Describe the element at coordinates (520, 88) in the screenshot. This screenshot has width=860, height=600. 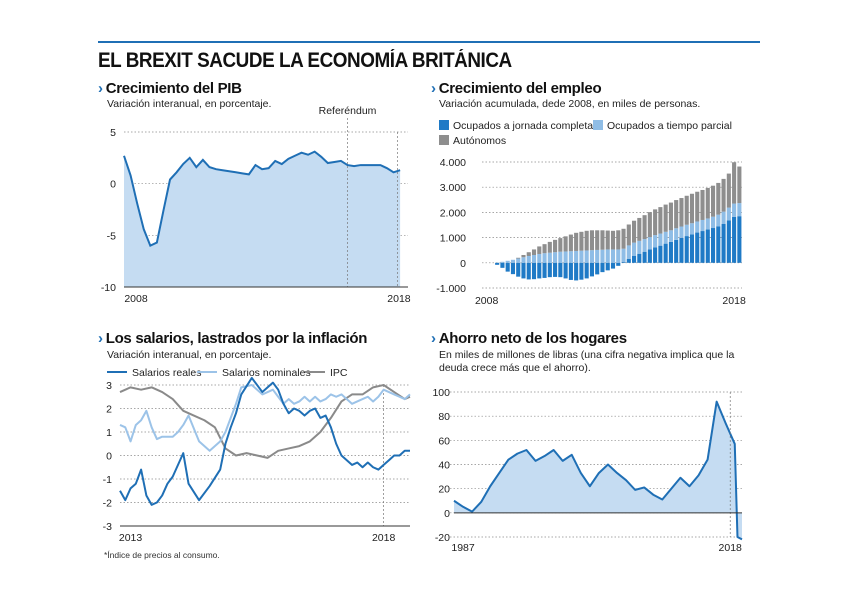
I see `employment-title-text: Crecimiento del empleo` at that location.